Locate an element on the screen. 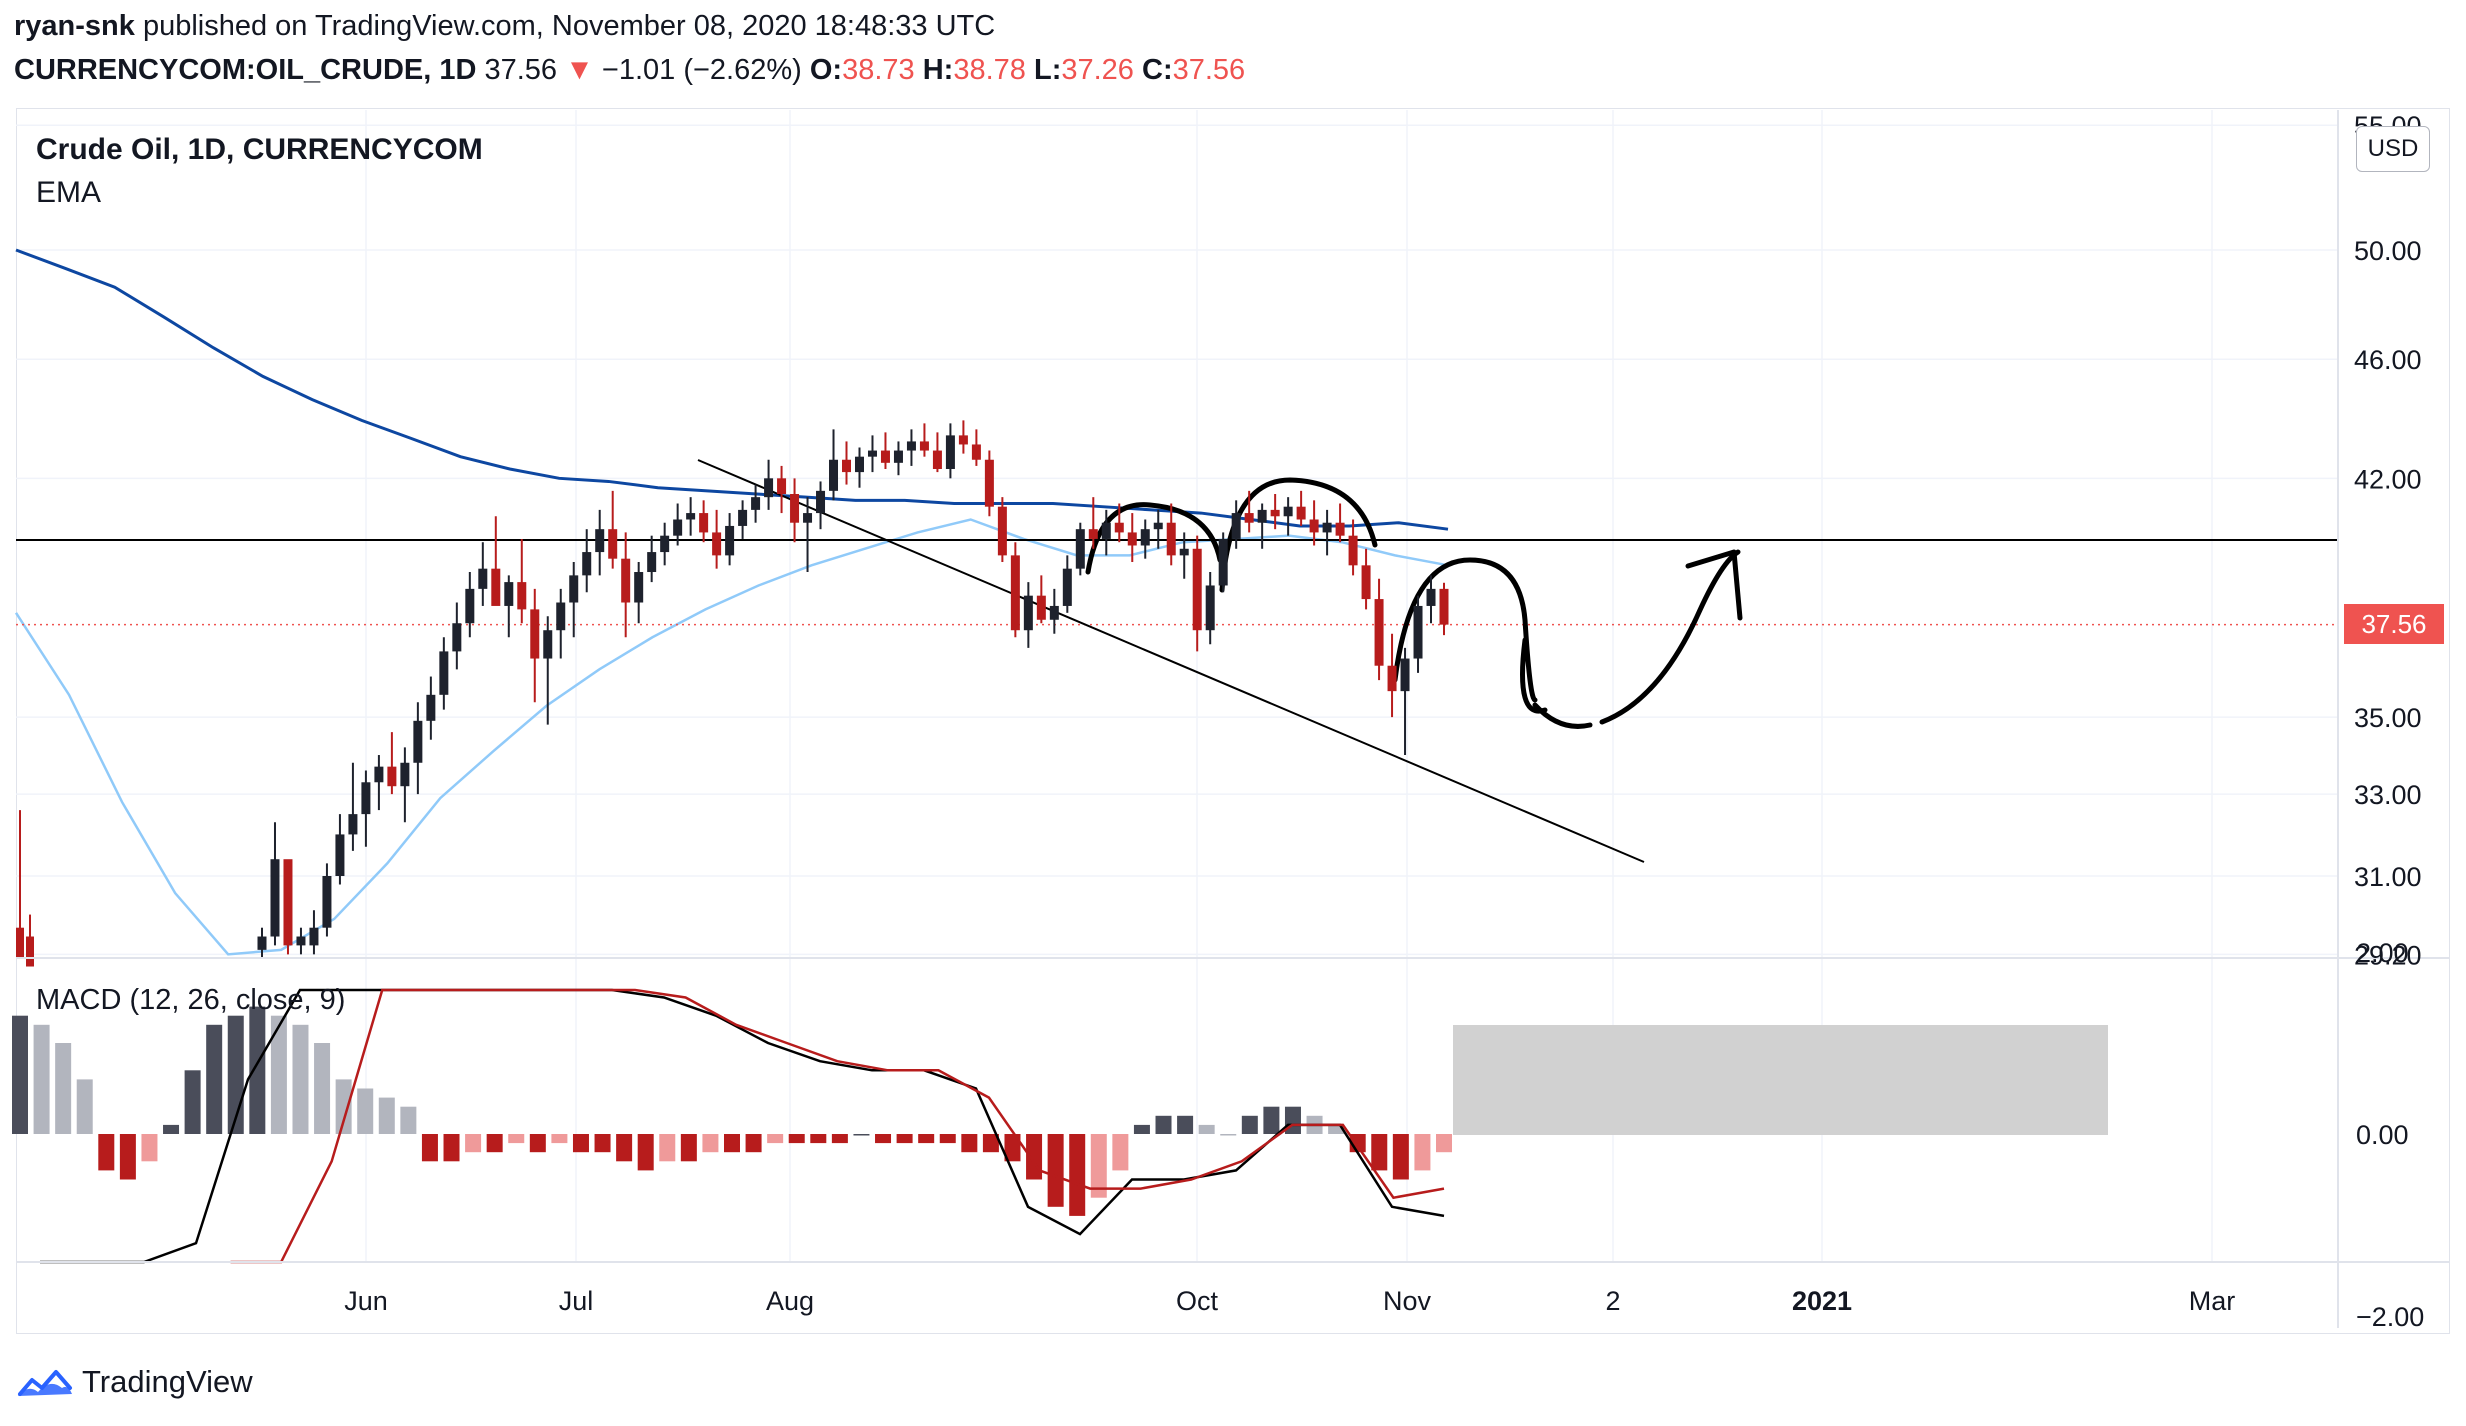 The image size is (2466, 1426). last-price-tag: 37.56 is located at coordinates (2394, 624).